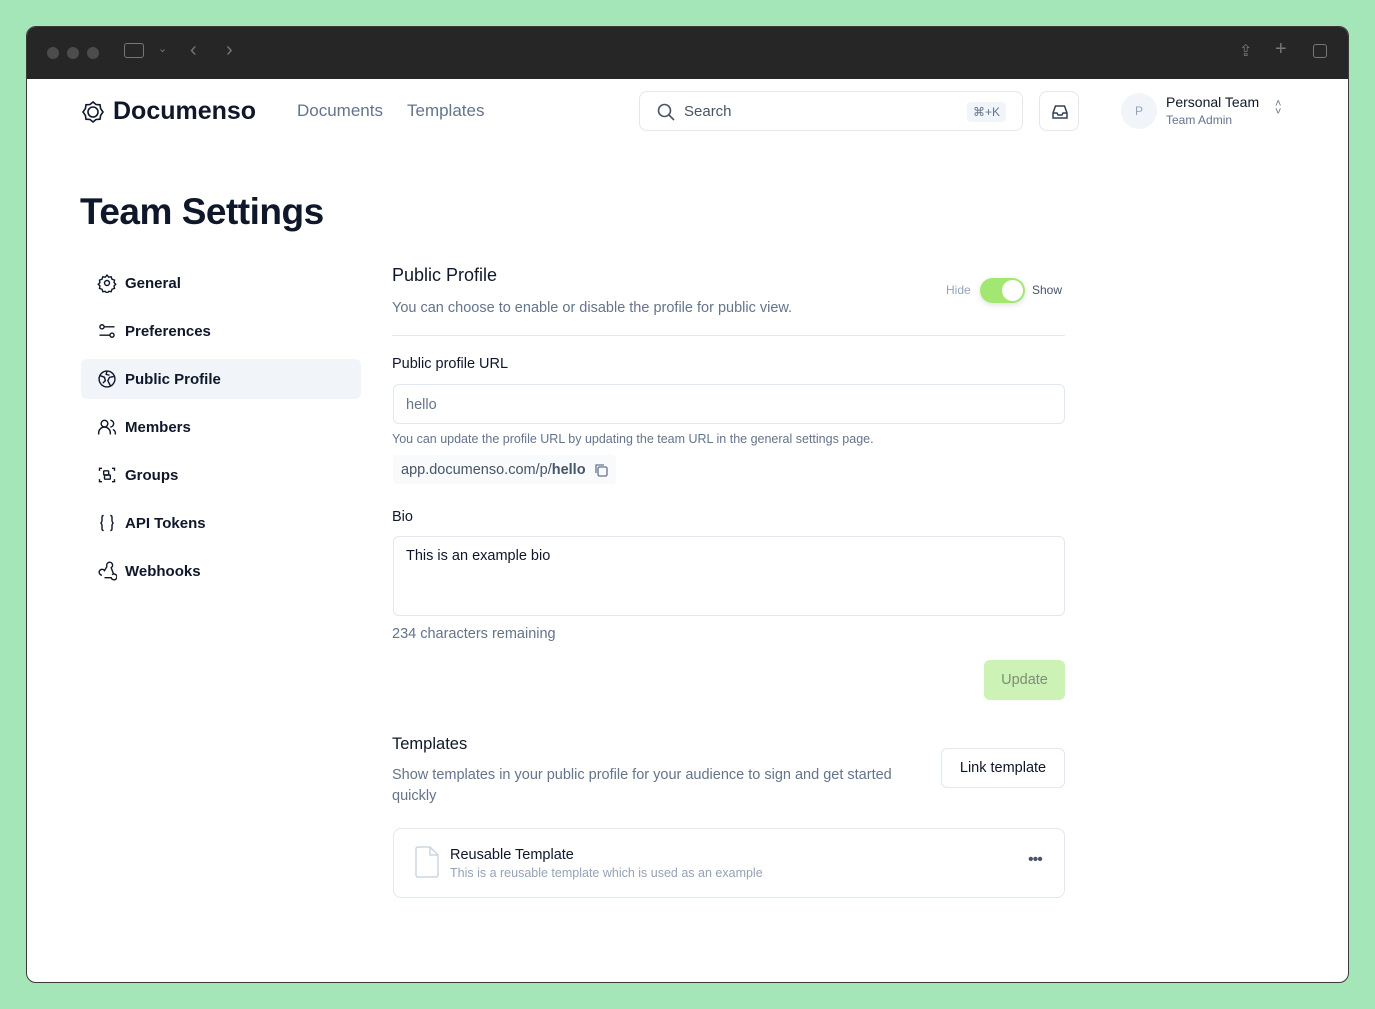 The height and width of the screenshot is (1009, 1375). I want to click on copy-icon, so click(601, 470).